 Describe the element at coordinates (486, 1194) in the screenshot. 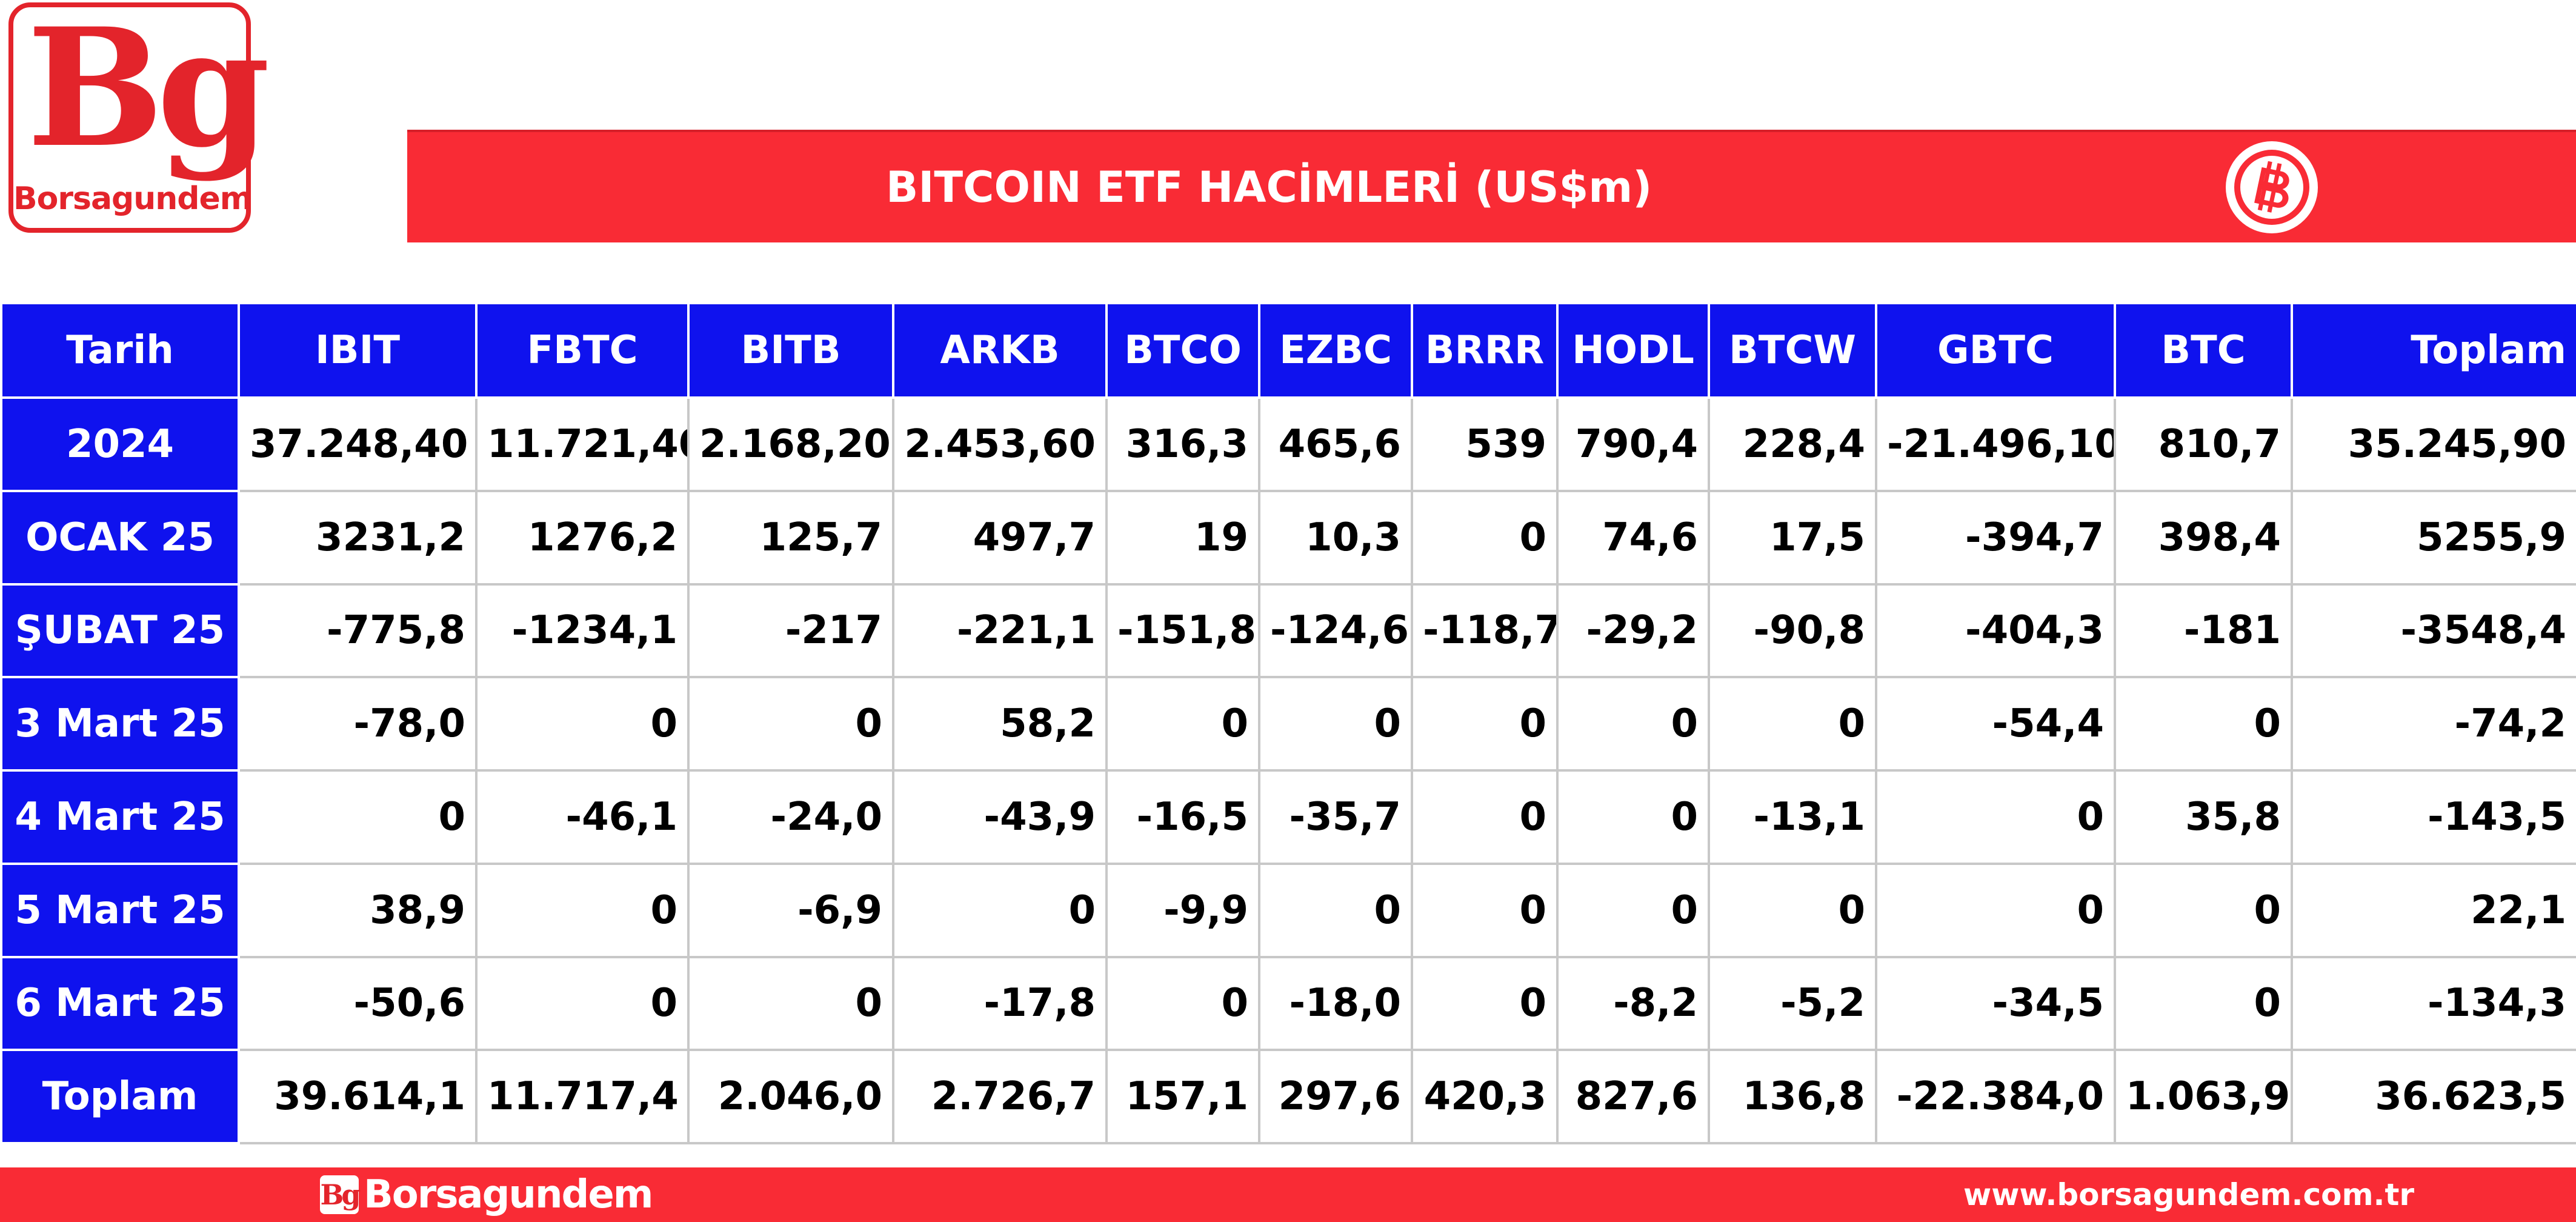

I see `footer-logo: Bg Borsagundem` at that location.